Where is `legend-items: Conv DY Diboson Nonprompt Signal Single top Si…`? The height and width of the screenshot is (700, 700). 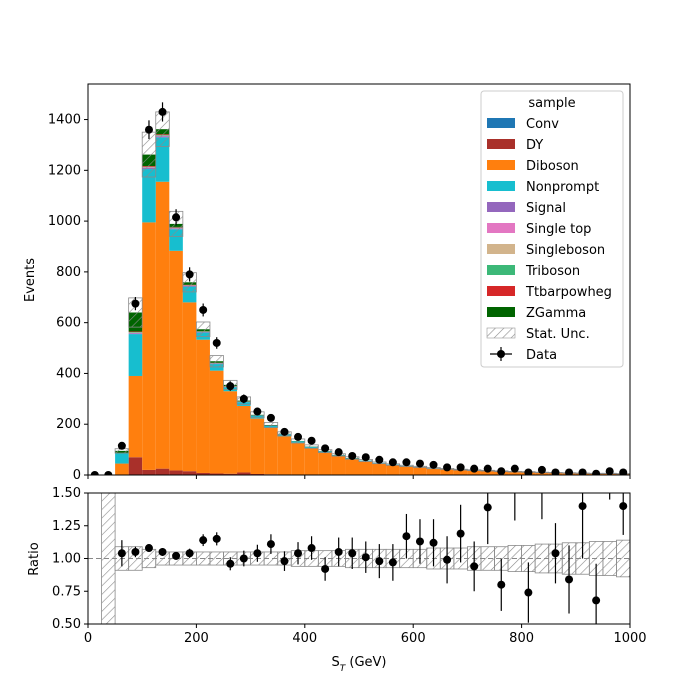
legend-items: Conv DY Diboson Nonprompt Signal Single top Si… is located at coordinates (549, 240).